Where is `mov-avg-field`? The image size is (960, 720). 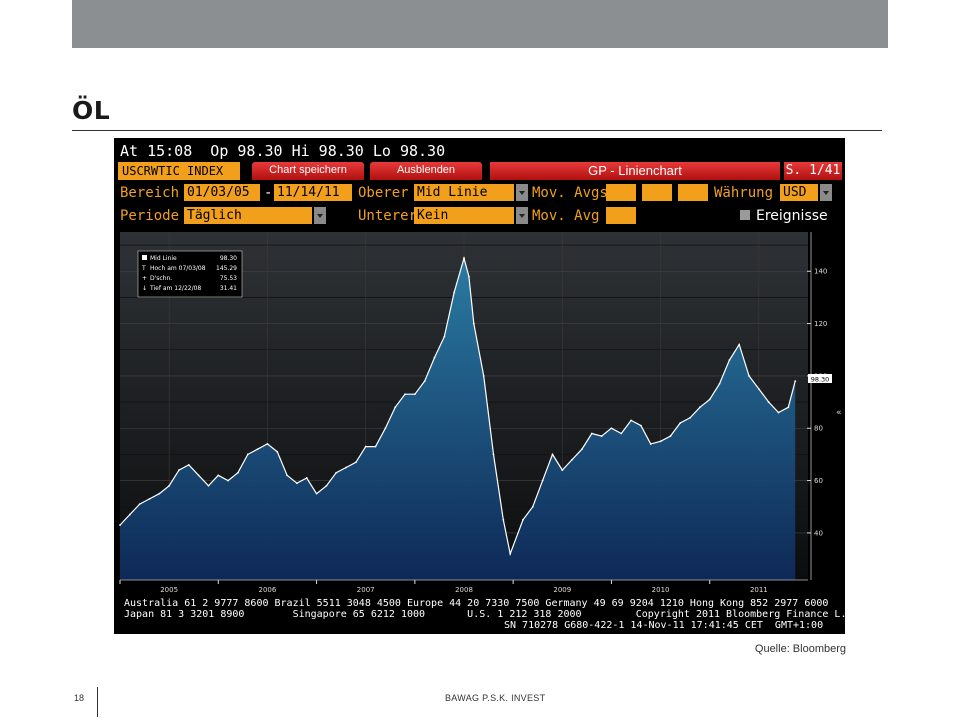 mov-avg-field is located at coordinates (621, 215).